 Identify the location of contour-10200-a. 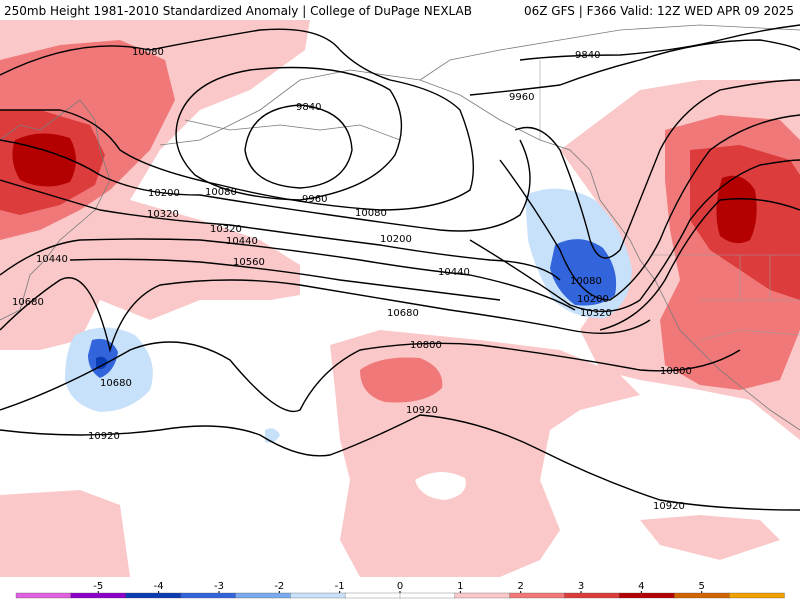
(265, 185).